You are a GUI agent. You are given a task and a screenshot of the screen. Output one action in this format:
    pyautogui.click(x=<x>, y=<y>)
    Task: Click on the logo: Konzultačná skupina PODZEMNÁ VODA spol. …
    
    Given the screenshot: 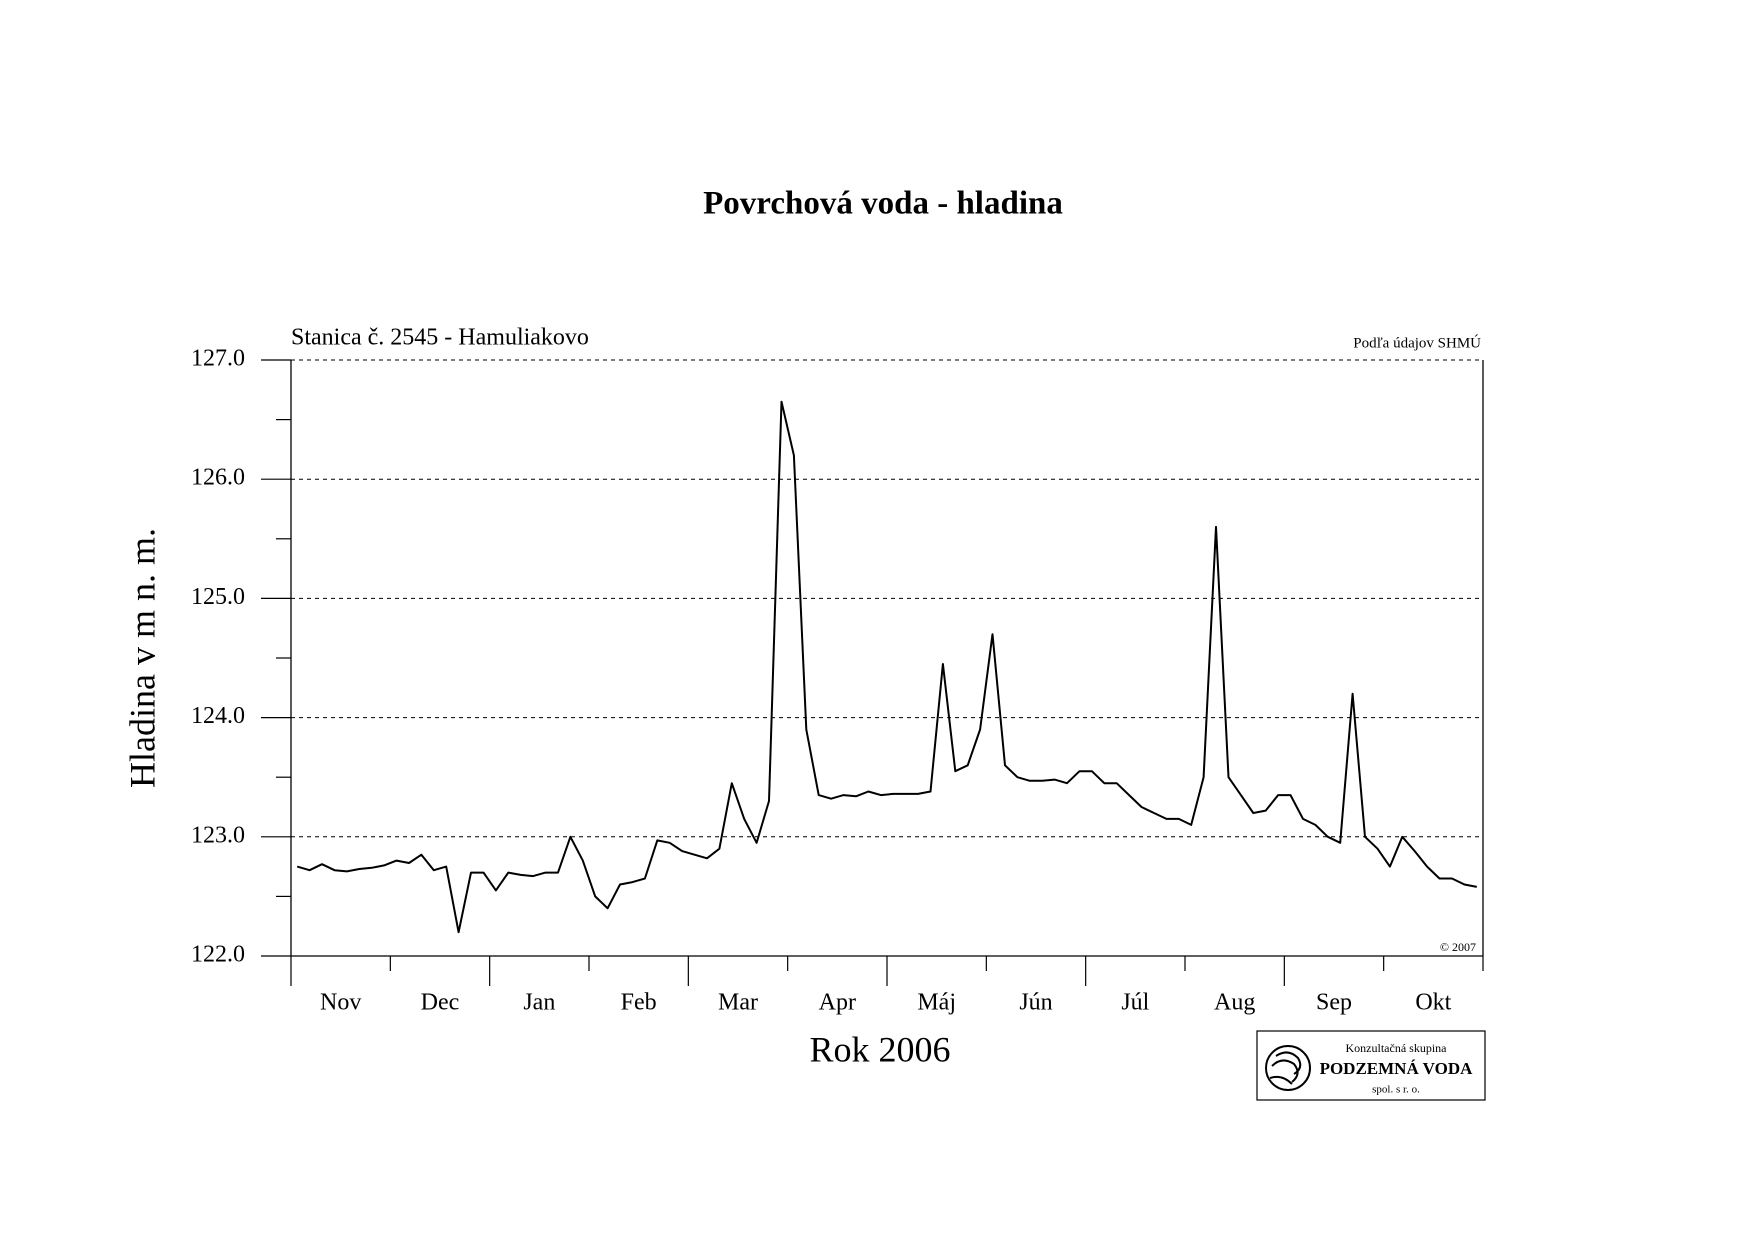 What is the action you would take?
    pyautogui.click(x=1371, y=1065)
    